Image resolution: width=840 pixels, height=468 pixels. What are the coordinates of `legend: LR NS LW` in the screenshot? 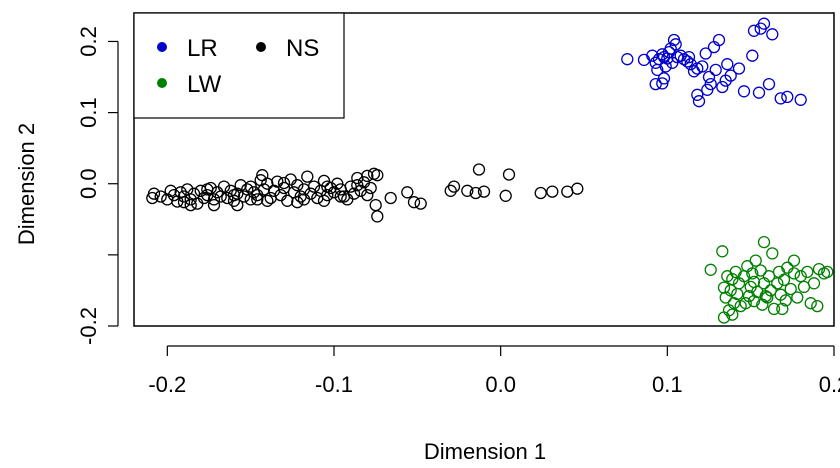 It's located at (239, 65).